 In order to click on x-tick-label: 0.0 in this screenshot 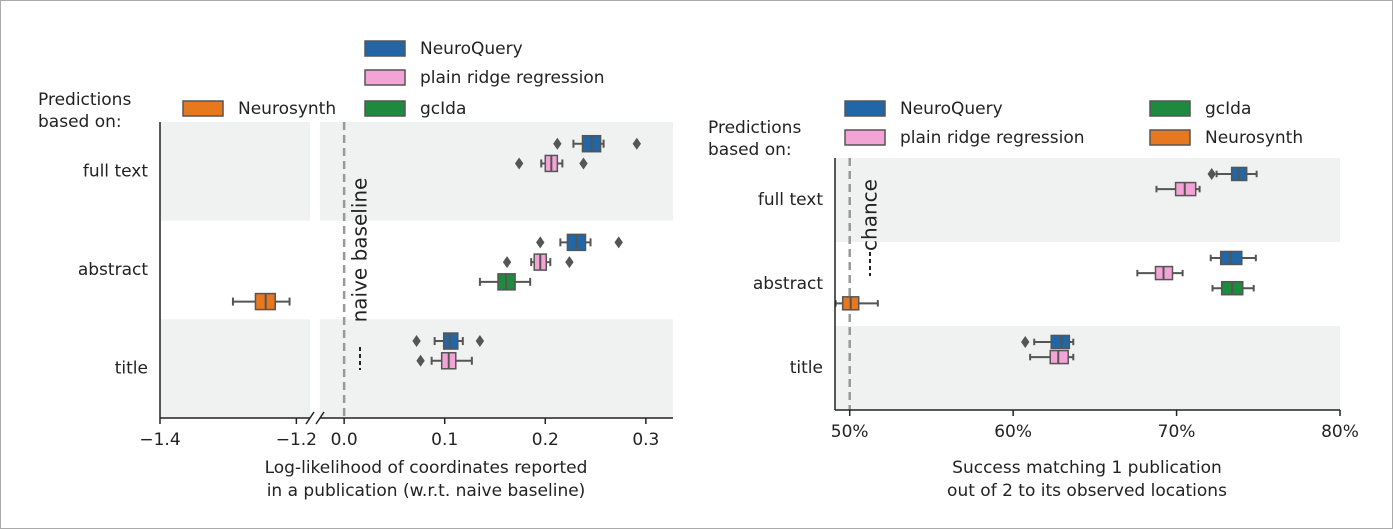, I will do `click(344, 440)`.